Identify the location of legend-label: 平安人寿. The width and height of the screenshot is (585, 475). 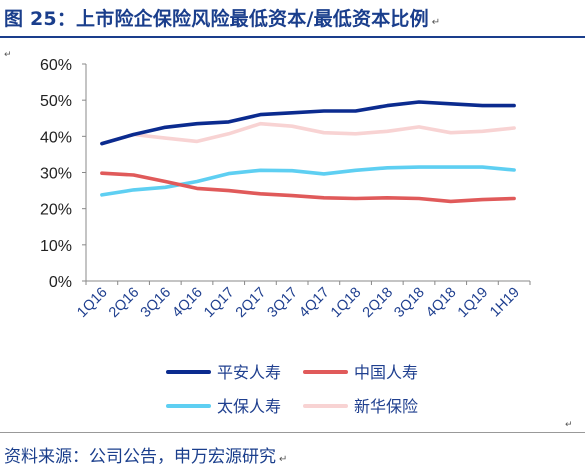
(249, 372).